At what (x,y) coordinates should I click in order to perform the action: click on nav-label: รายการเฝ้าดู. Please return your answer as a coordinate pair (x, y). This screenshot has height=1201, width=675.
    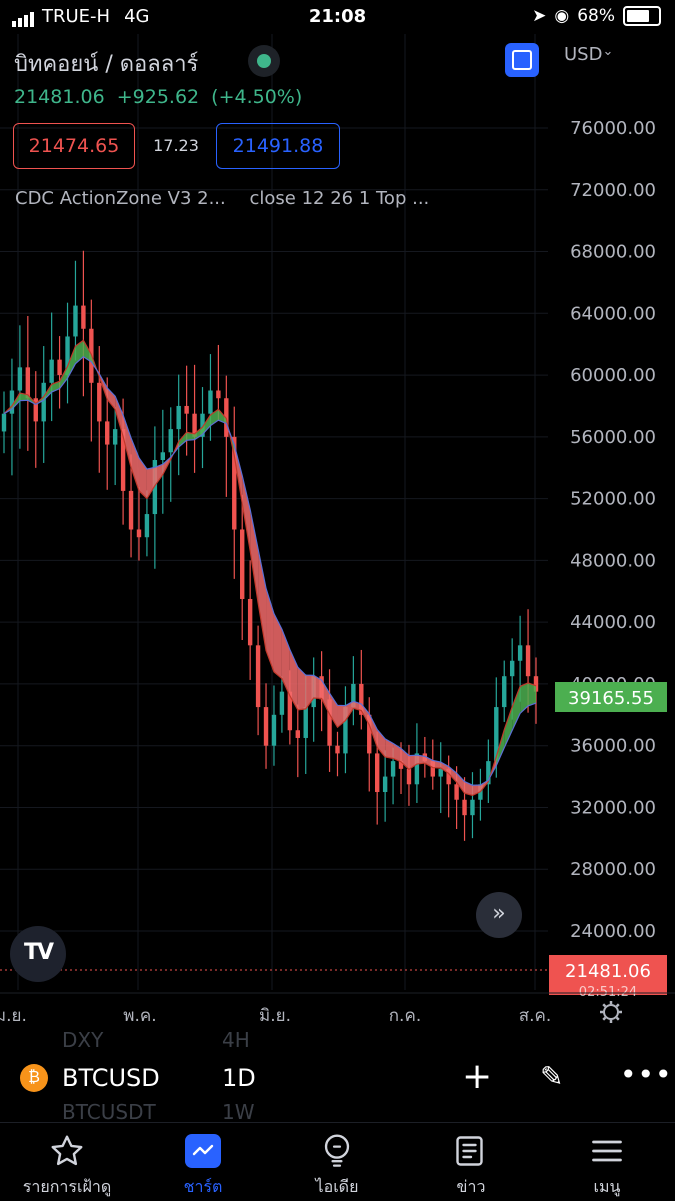
    Looking at the image, I should click on (67, 1186).